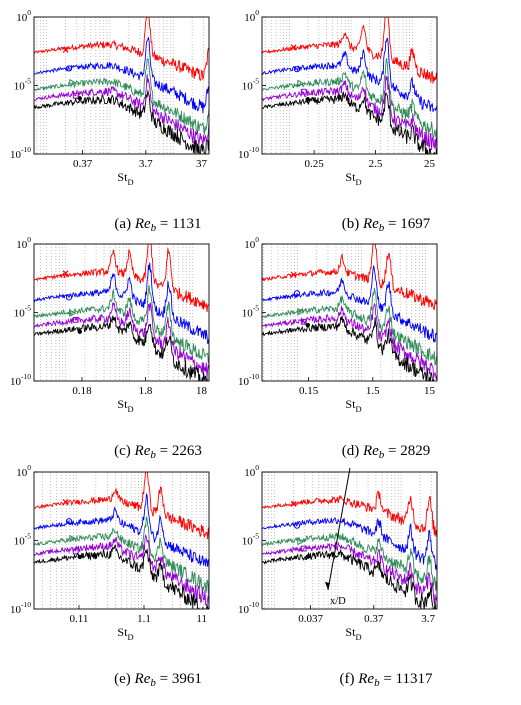 This screenshot has height=705, width=521. Describe the element at coordinates (350, 224) in the screenshot. I see `caption-tag: (b)` at that location.